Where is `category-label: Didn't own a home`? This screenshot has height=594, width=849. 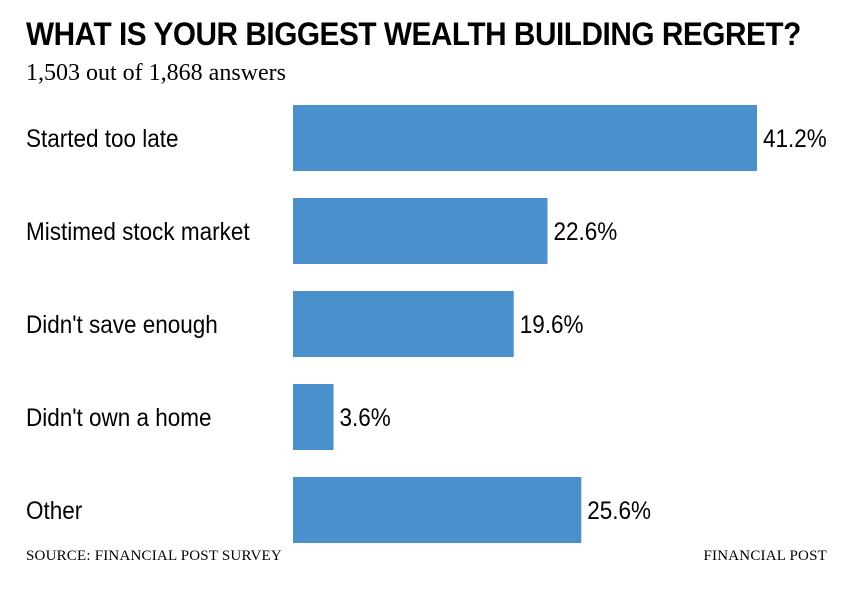
category-label: Didn't own a home is located at coordinates (119, 418).